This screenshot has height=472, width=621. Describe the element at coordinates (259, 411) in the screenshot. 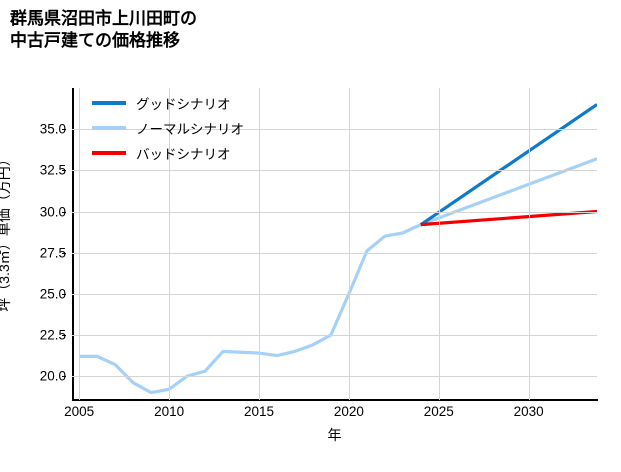

I see `x-tick-label-2015: 2015` at that location.